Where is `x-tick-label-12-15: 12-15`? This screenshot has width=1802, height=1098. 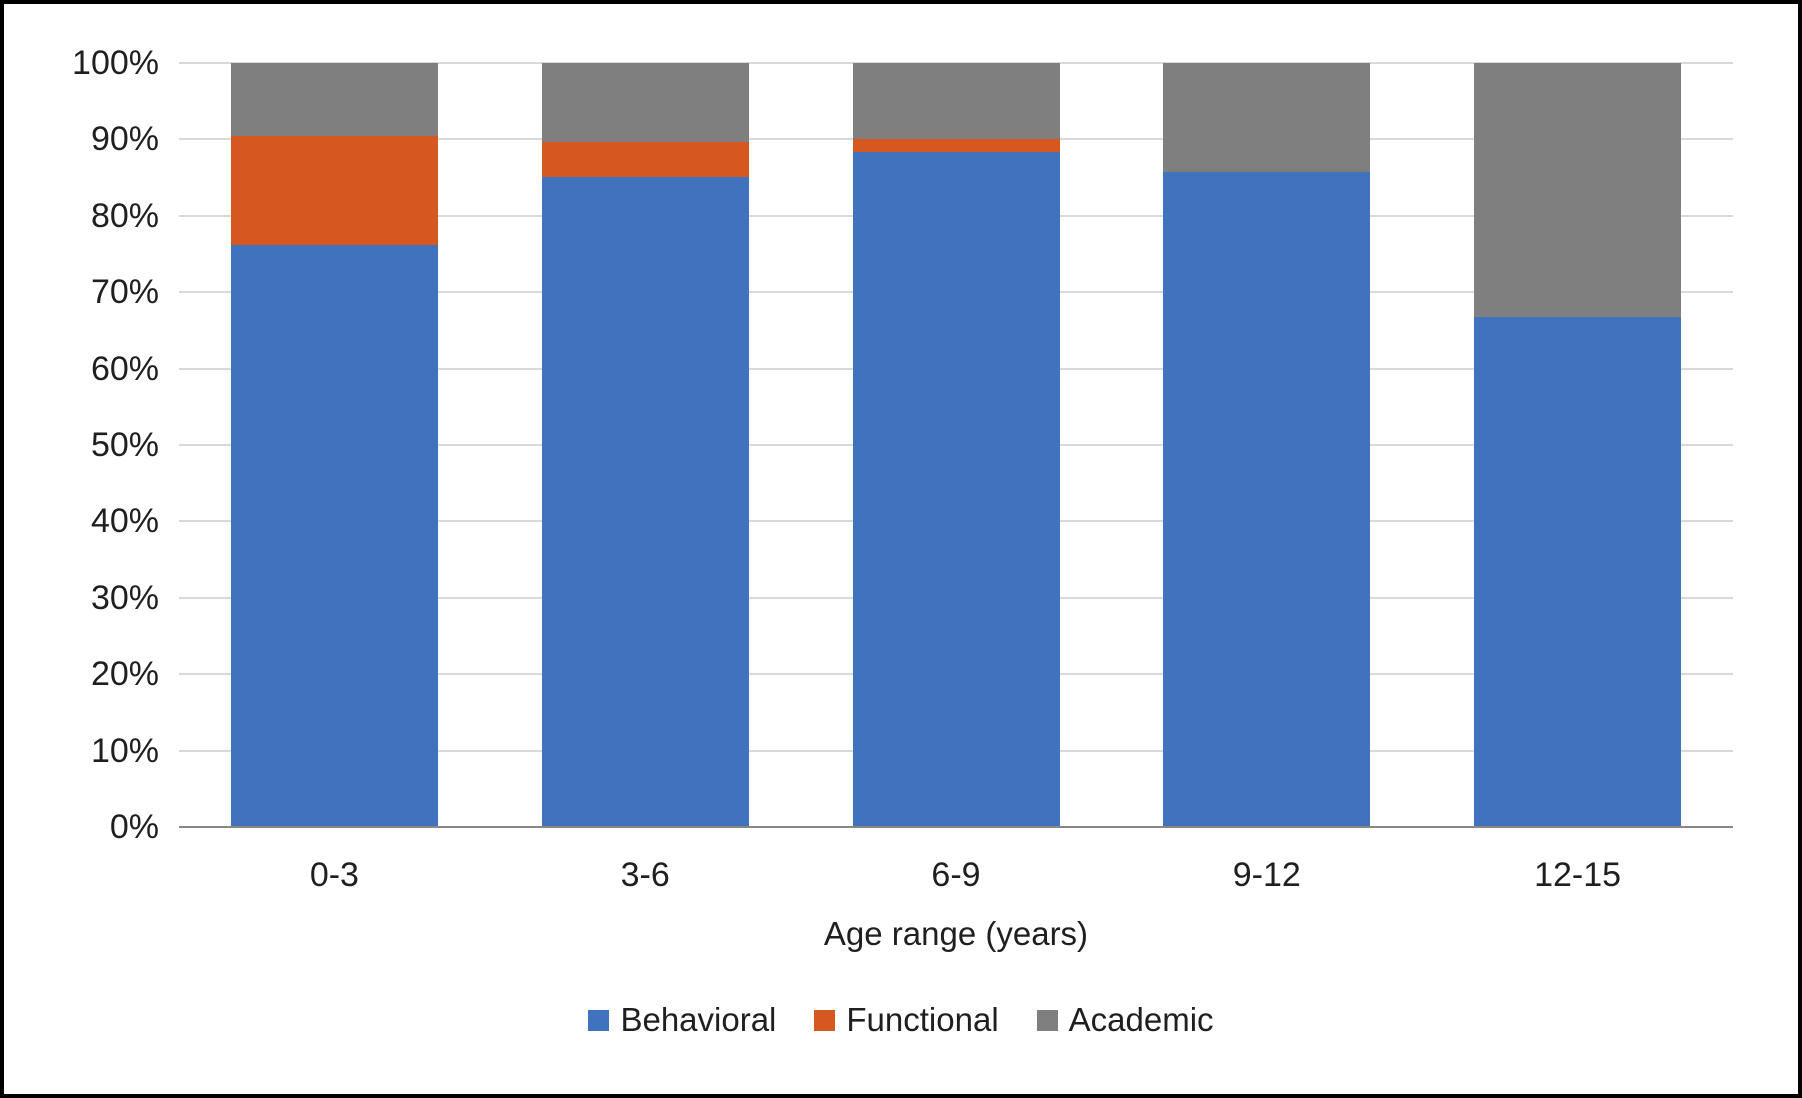
x-tick-label-12-15: 12-15 is located at coordinates (1578, 875).